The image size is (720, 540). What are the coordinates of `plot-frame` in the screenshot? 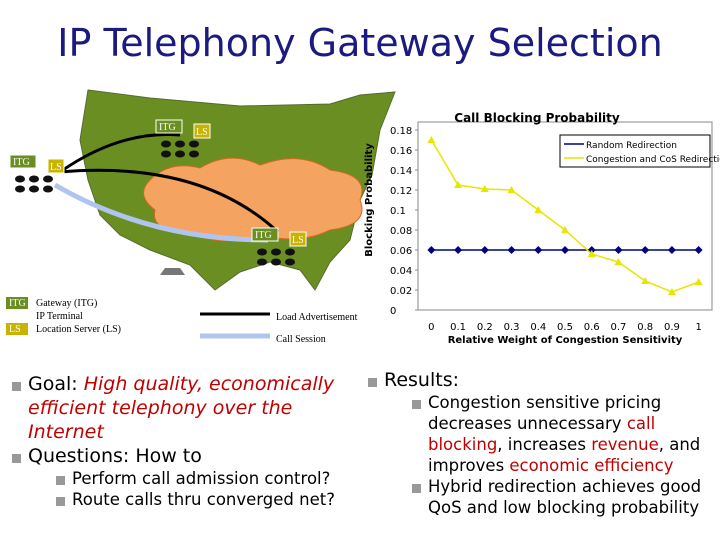 It's located at (565, 216).